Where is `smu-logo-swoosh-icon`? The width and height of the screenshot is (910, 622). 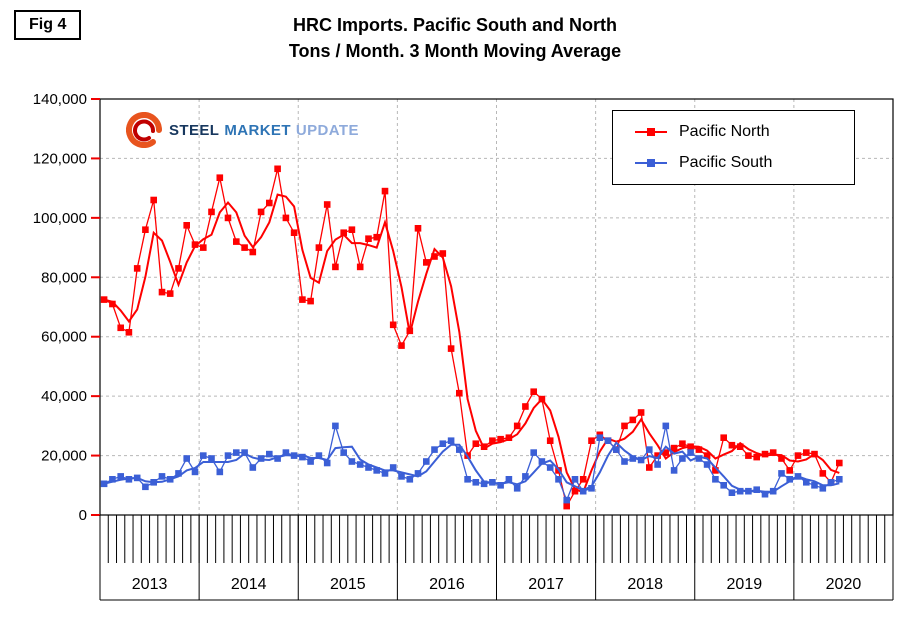
smu-logo-swoosh-icon is located at coordinates (144, 130).